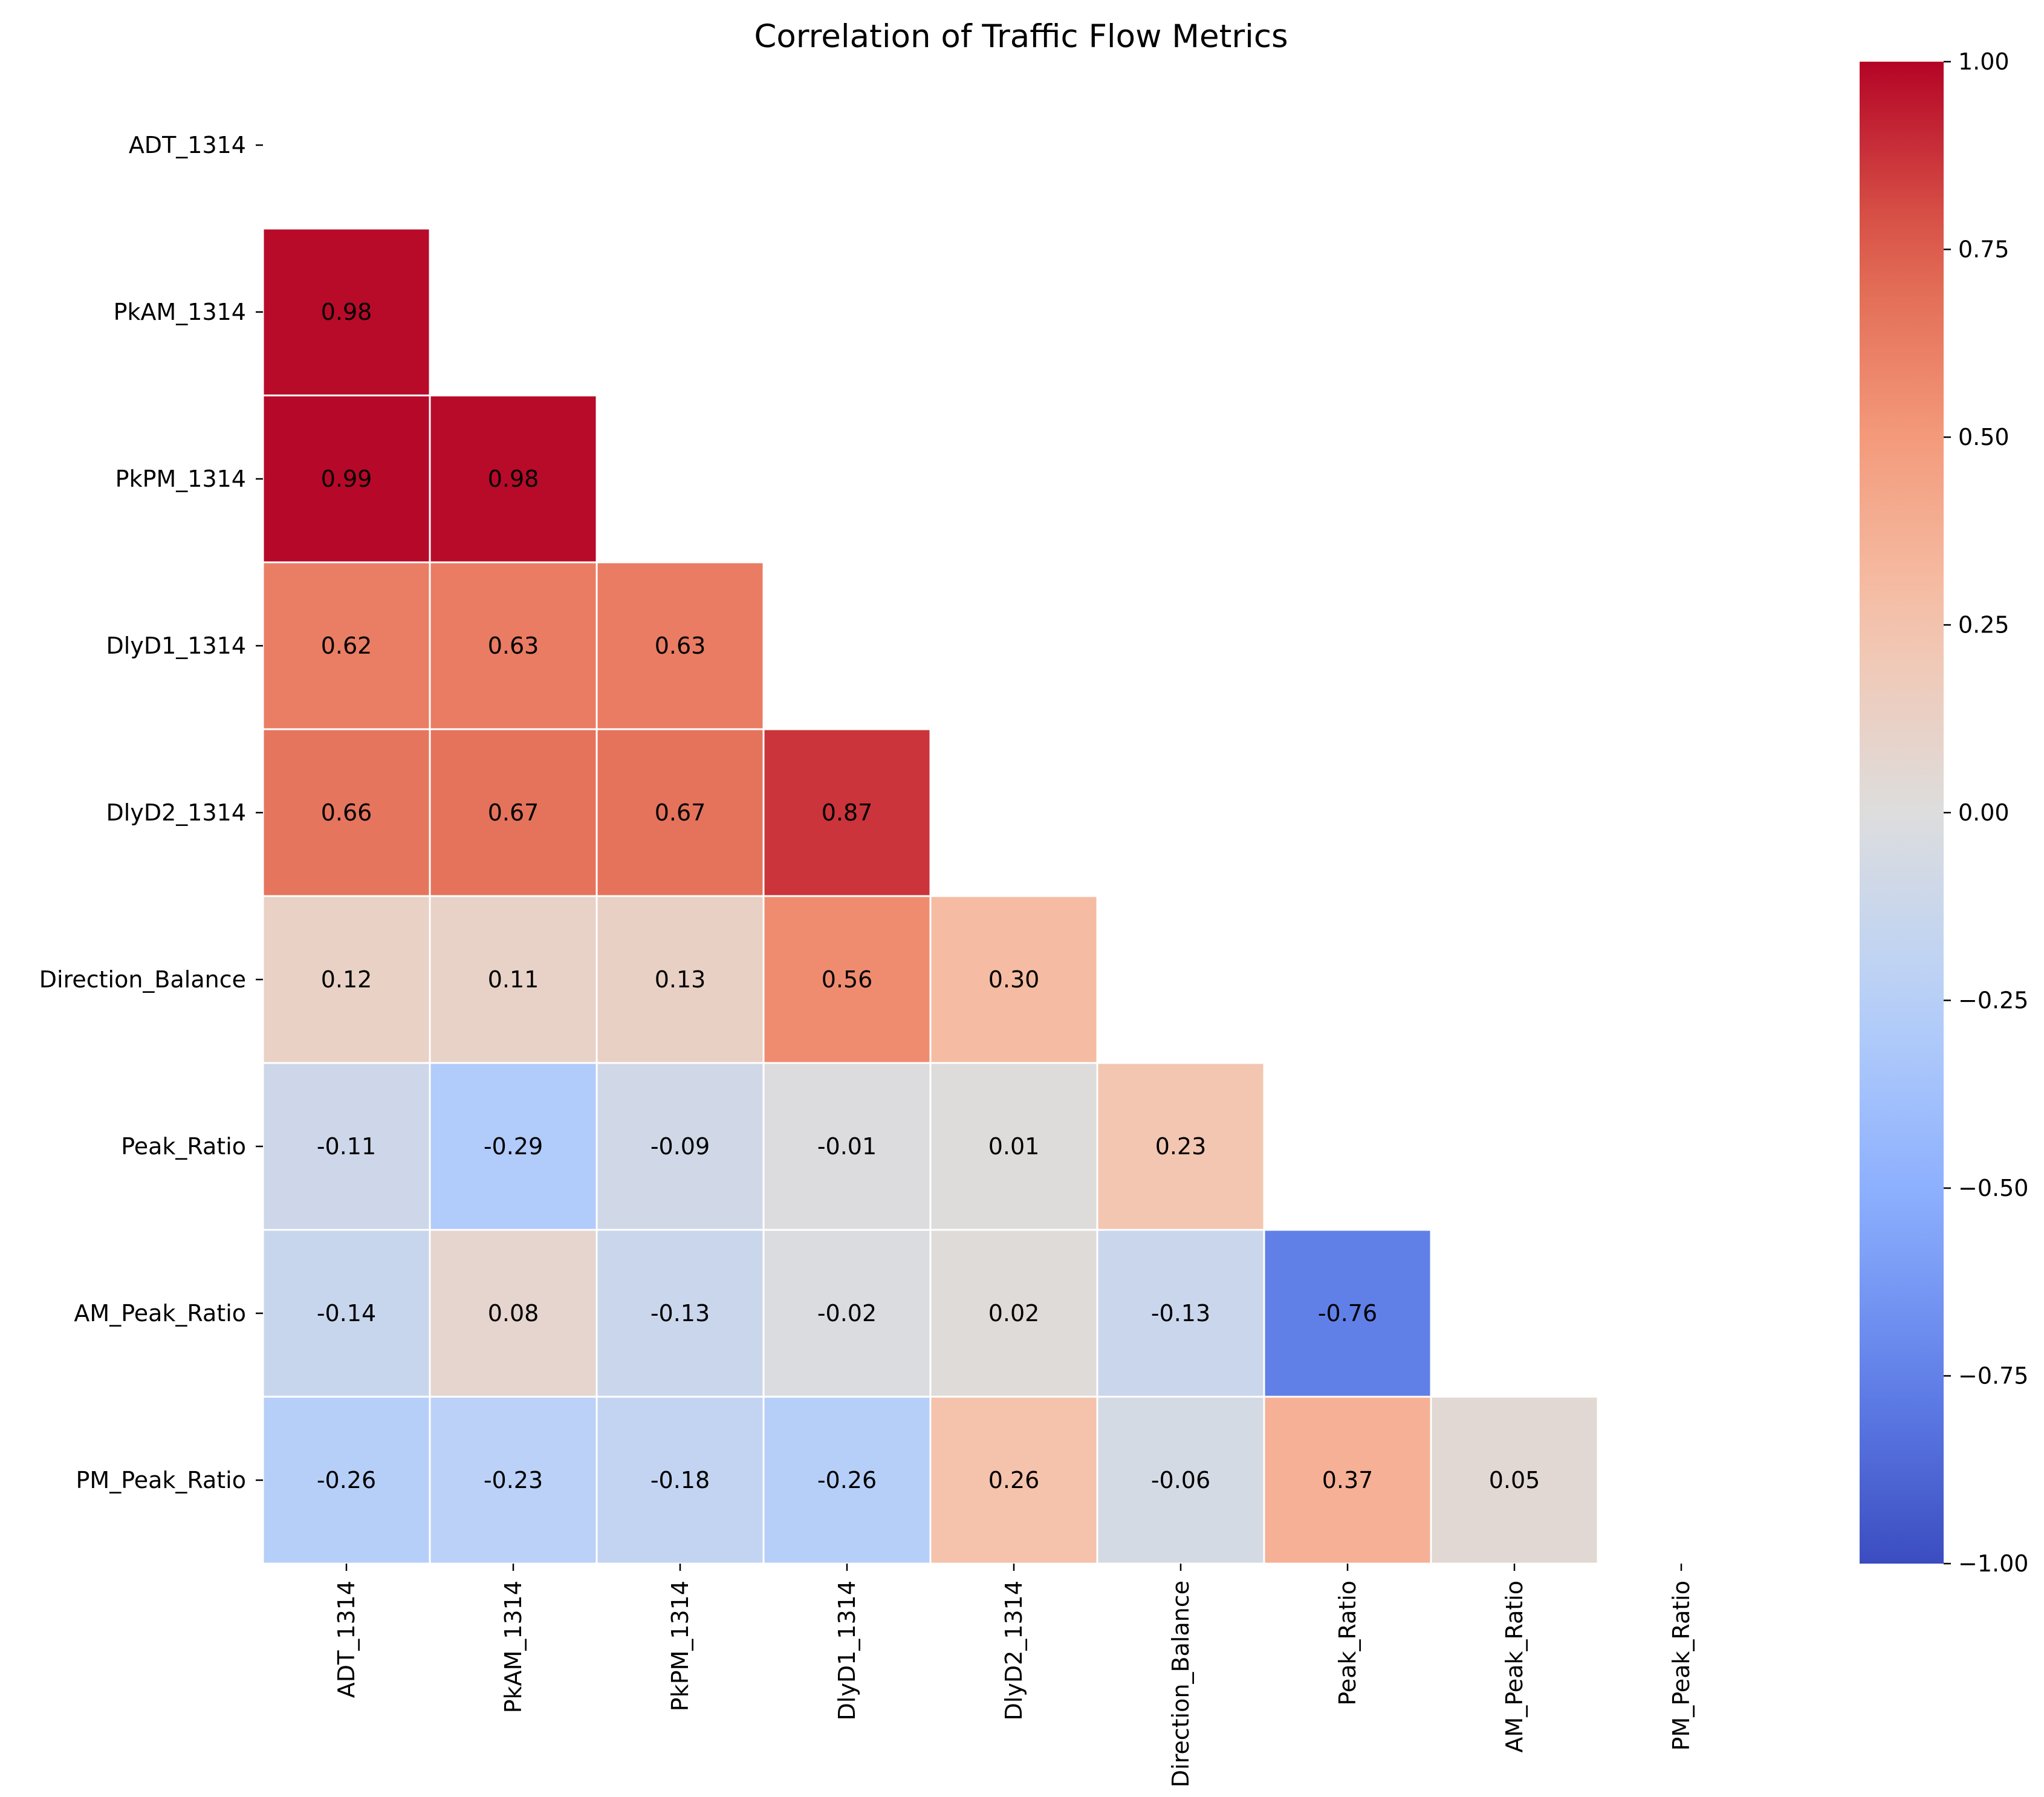 This screenshot has height=1797, width=2044. What do you see at coordinates (1180, 1480) in the screenshot?
I see `cell-label: -0.06` at bounding box center [1180, 1480].